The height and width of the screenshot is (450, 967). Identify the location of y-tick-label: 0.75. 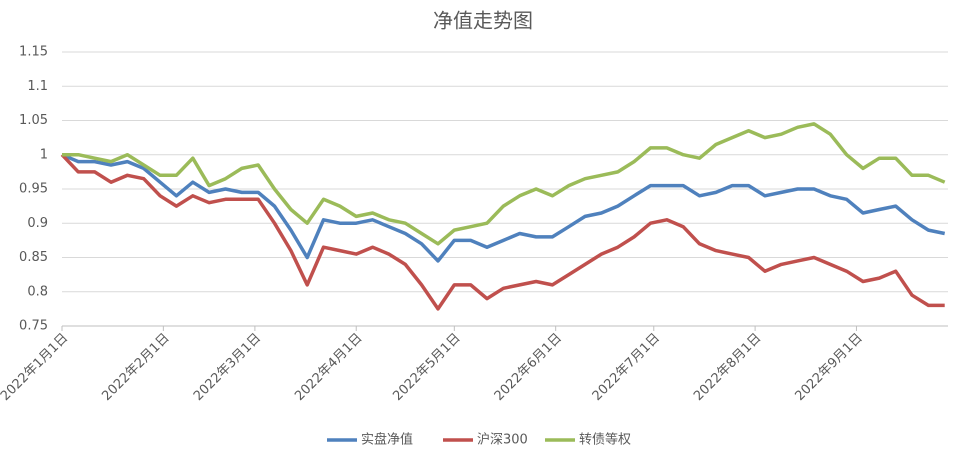
(33, 326).